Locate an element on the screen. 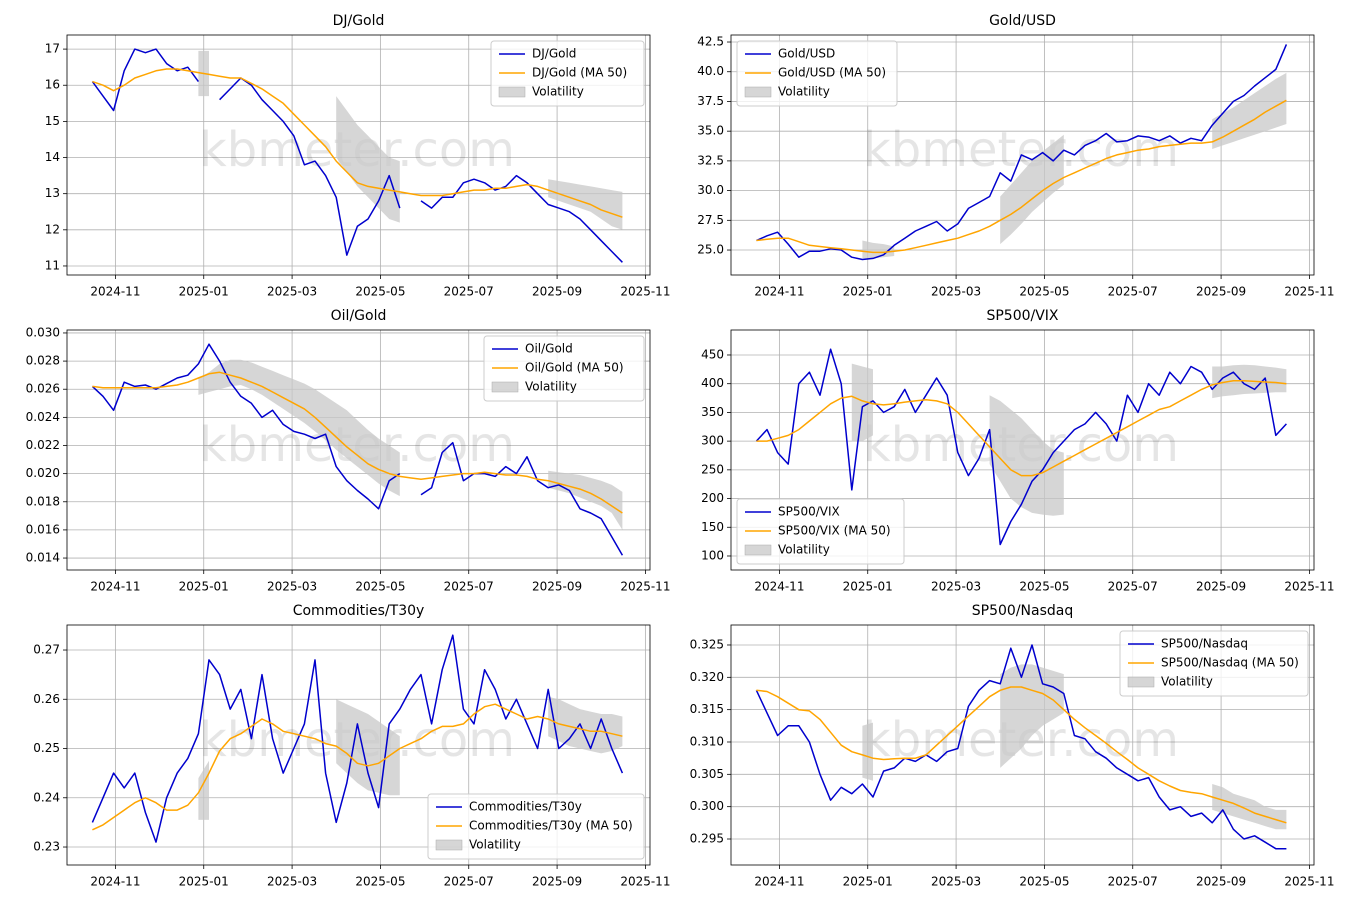 The width and height of the screenshot is (1350, 900). chart-title: SP500/Nasdaq is located at coordinates (1022, 611).